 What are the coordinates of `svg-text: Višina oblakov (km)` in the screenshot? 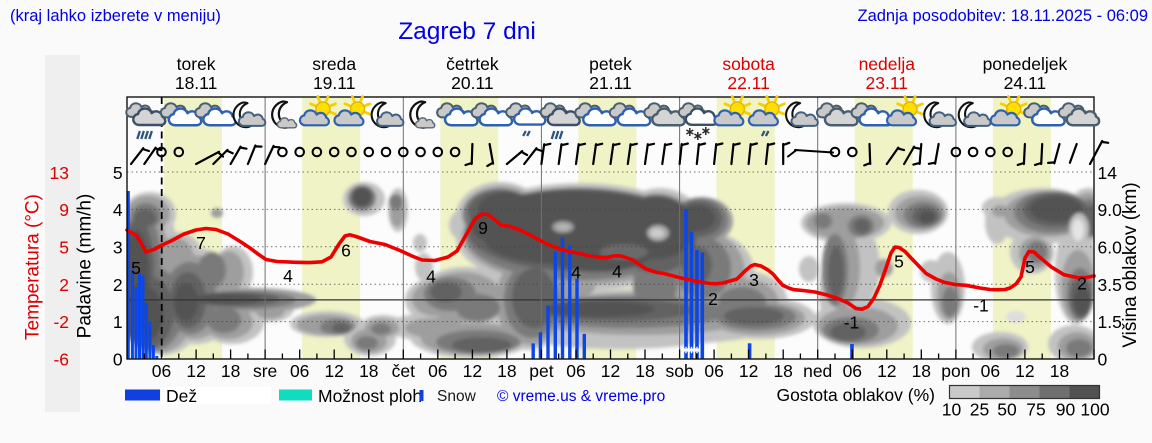 It's located at (1130, 264).